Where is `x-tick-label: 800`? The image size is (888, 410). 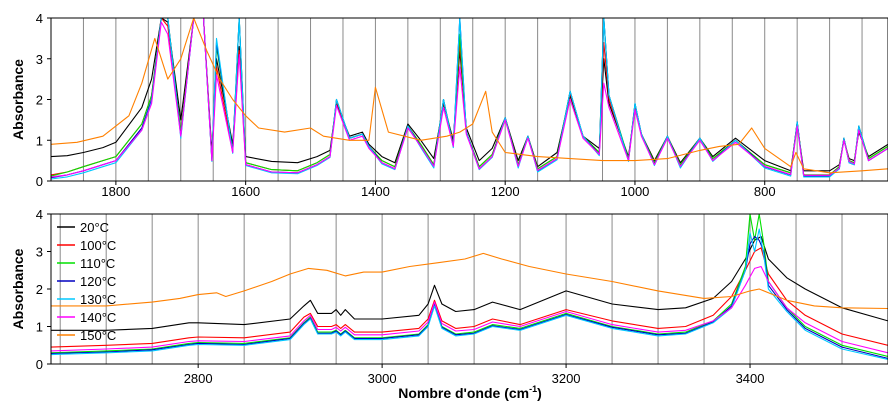
x-tick-label: 800 is located at coordinates (765, 191).